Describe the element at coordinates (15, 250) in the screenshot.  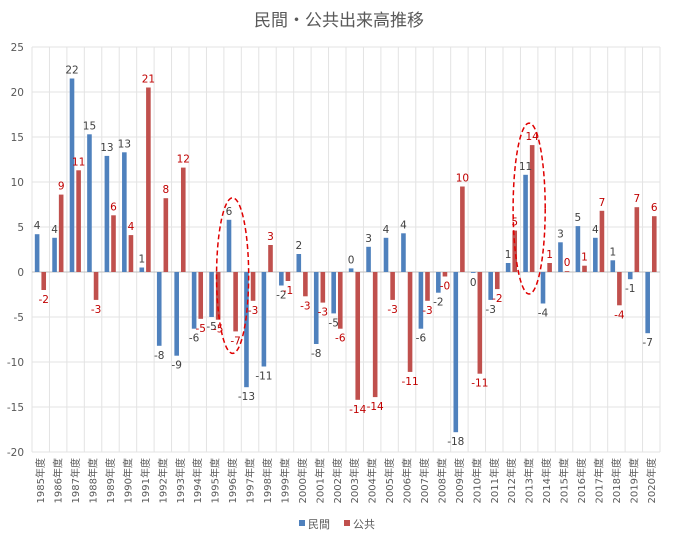
I see `y-axis-ticks: -20 -15 -10 -5 0 5 10 15 20 25` at that location.